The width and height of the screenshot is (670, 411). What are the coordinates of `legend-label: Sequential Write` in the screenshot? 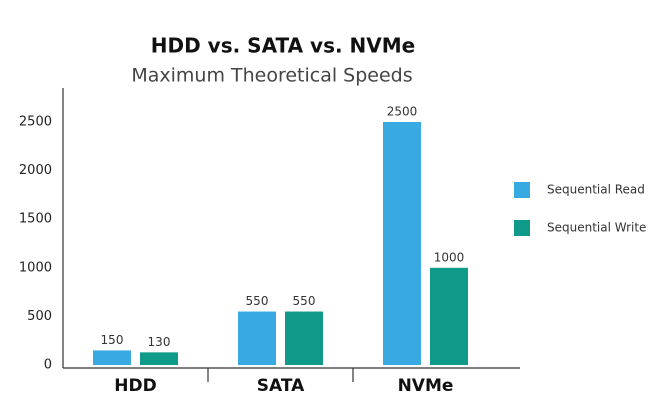 It's located at (596, 228).